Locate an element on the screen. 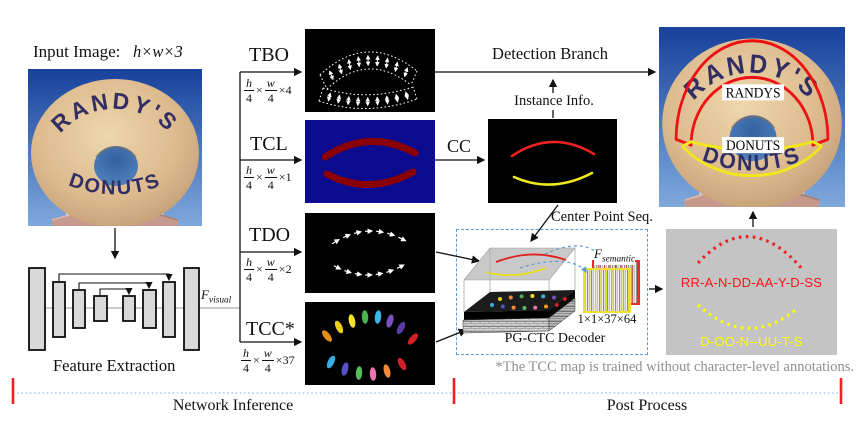  instance-map is located at coordinates (552, 161).